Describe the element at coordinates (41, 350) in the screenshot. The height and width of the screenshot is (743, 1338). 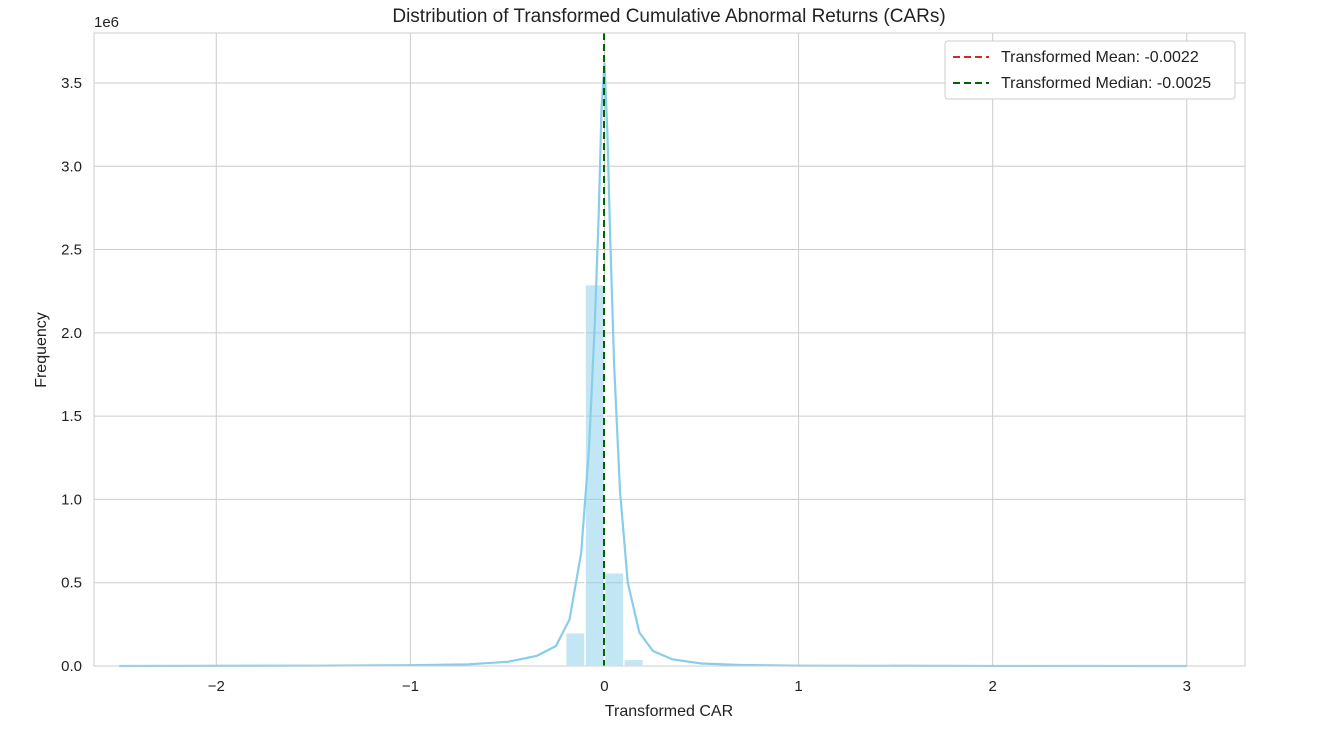
I see `y-axis-label: Frequency` at that location.